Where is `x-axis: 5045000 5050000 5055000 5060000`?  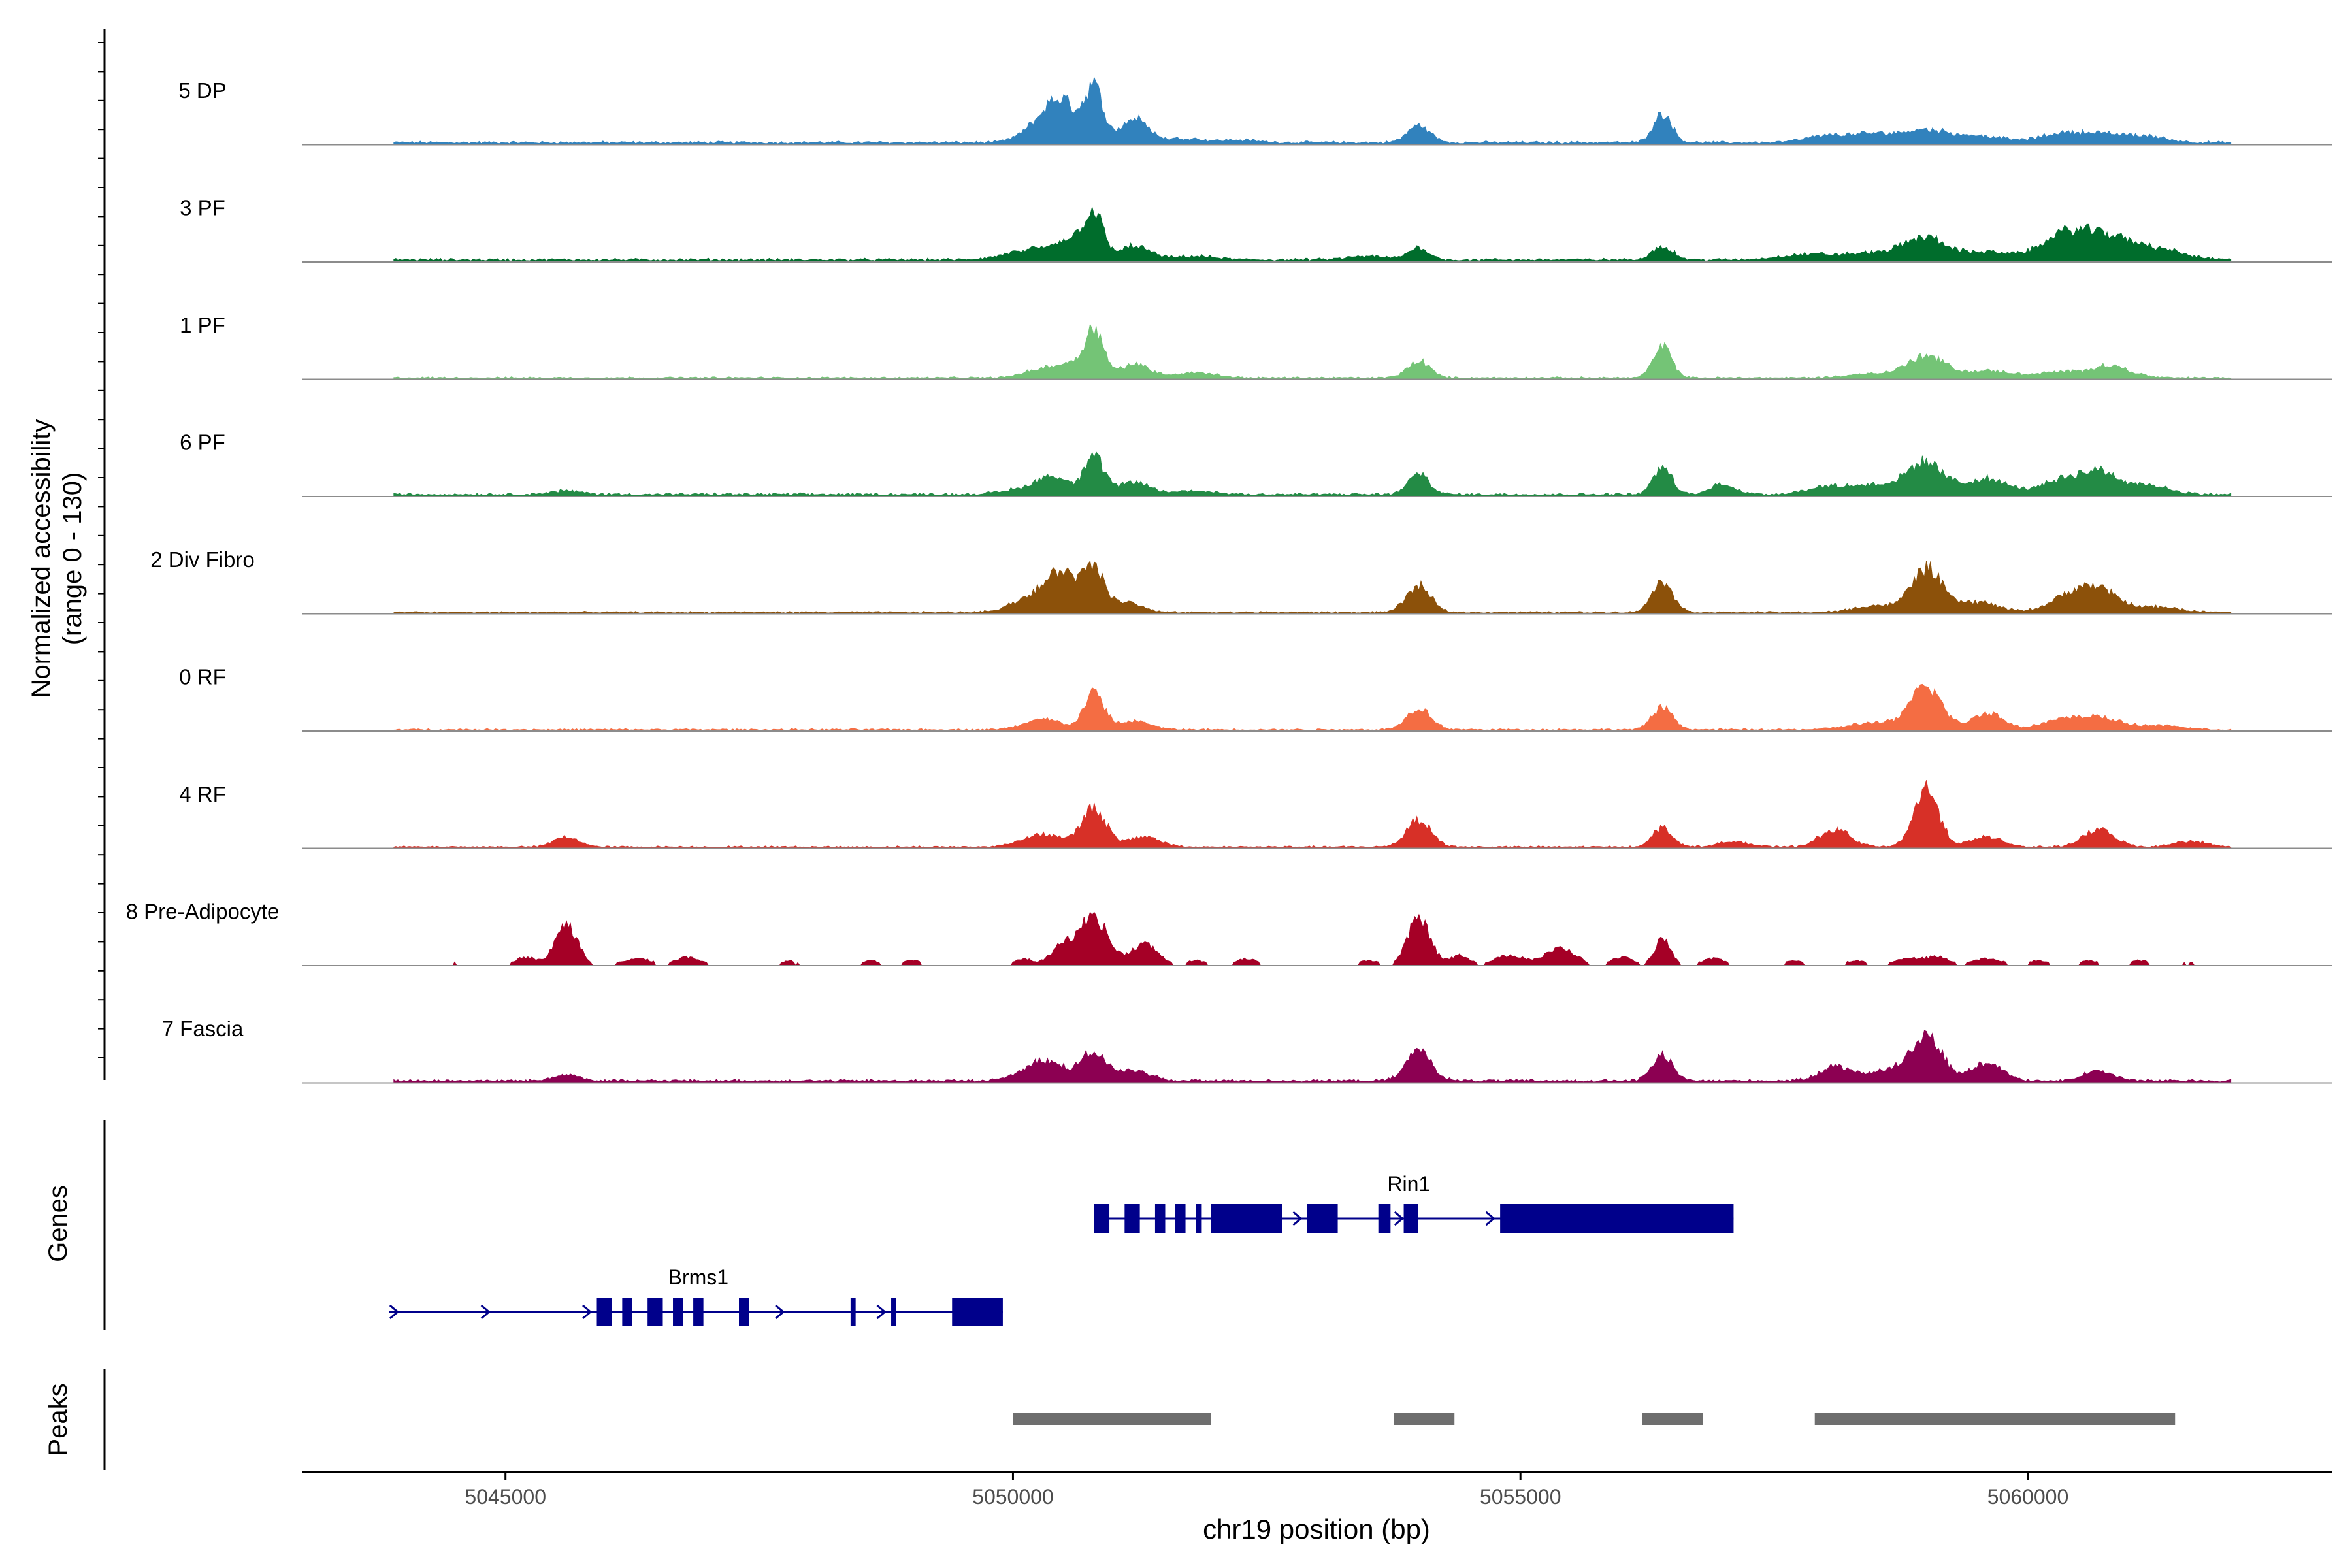 x-axis: 5045000 5050000 5055000 5060000 is located at coordinates (1317, 1490).